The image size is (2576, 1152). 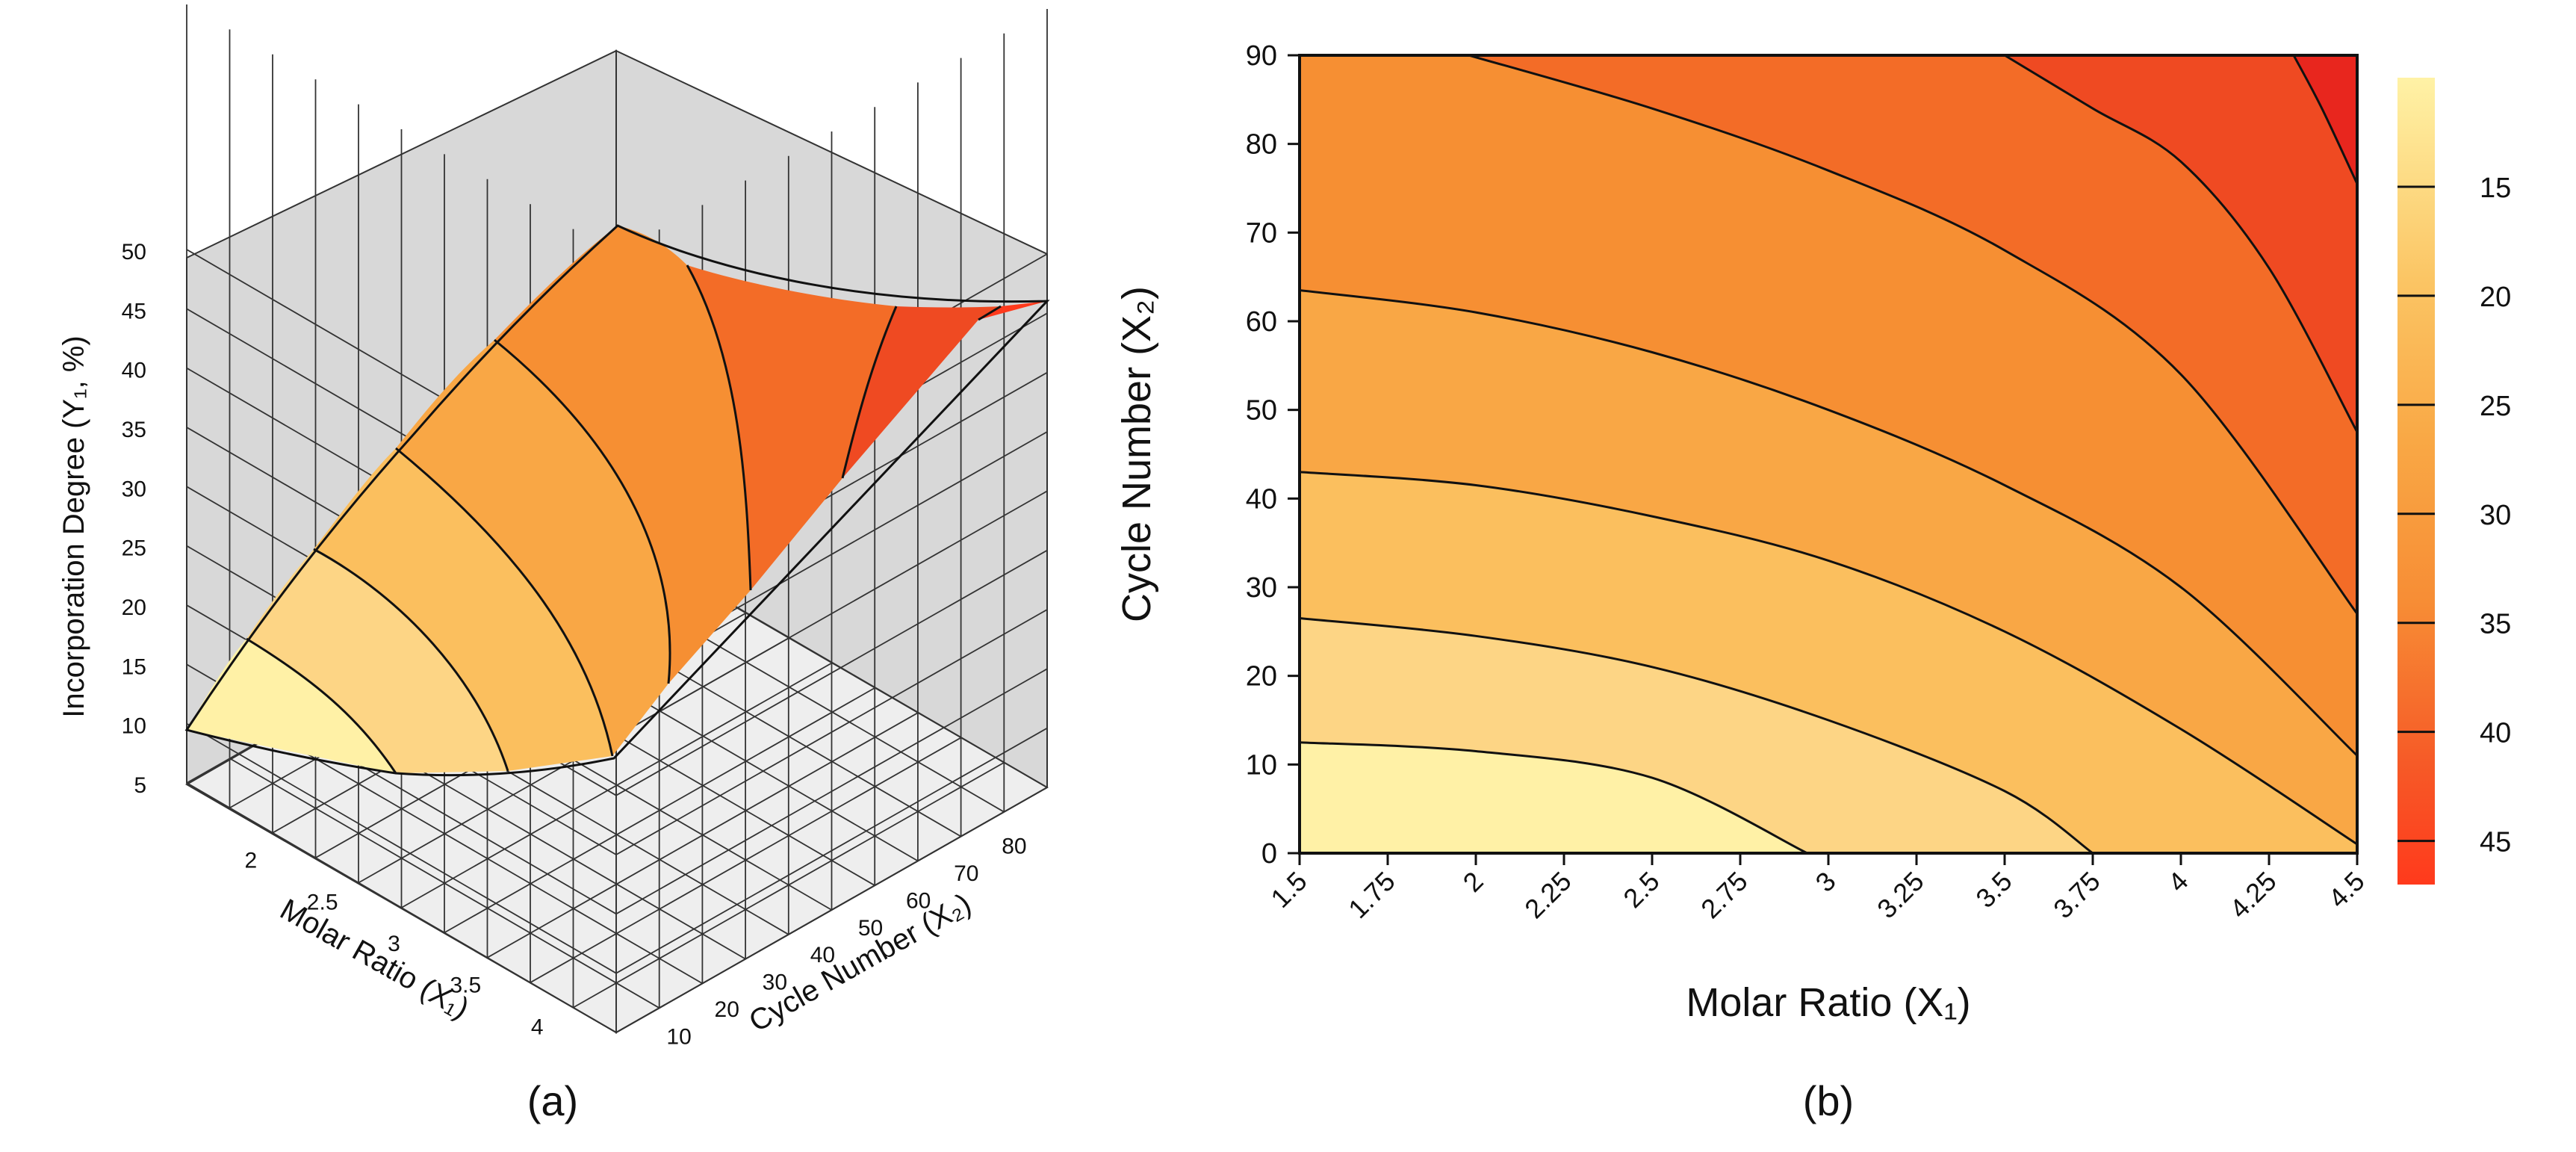 What do you see at coordinates (2495, 516) in the screenshot?
I see `colorbar-tick-label: 30` at bounding box center [2495, 516].